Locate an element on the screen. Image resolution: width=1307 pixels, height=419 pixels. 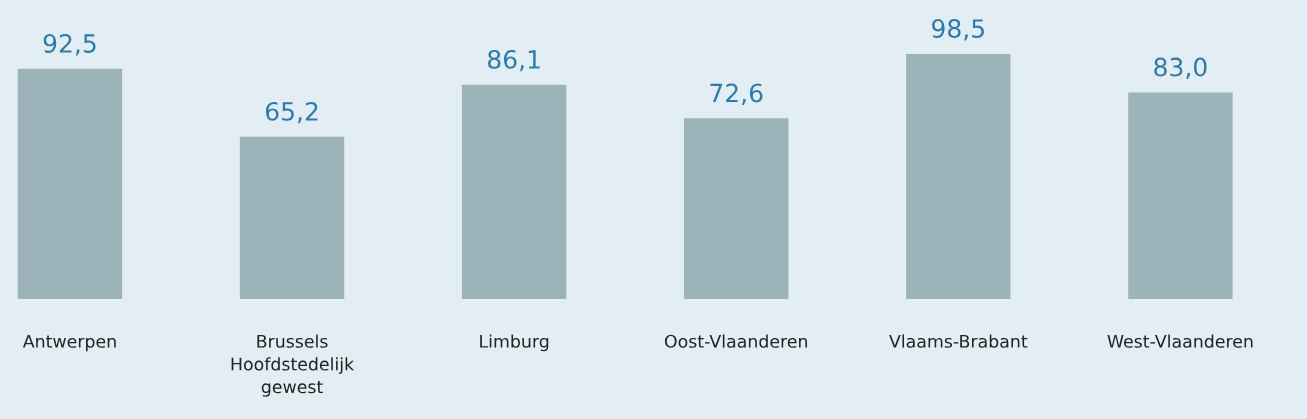
x-tick-label: Limburg is located at coordinates (514, 343).